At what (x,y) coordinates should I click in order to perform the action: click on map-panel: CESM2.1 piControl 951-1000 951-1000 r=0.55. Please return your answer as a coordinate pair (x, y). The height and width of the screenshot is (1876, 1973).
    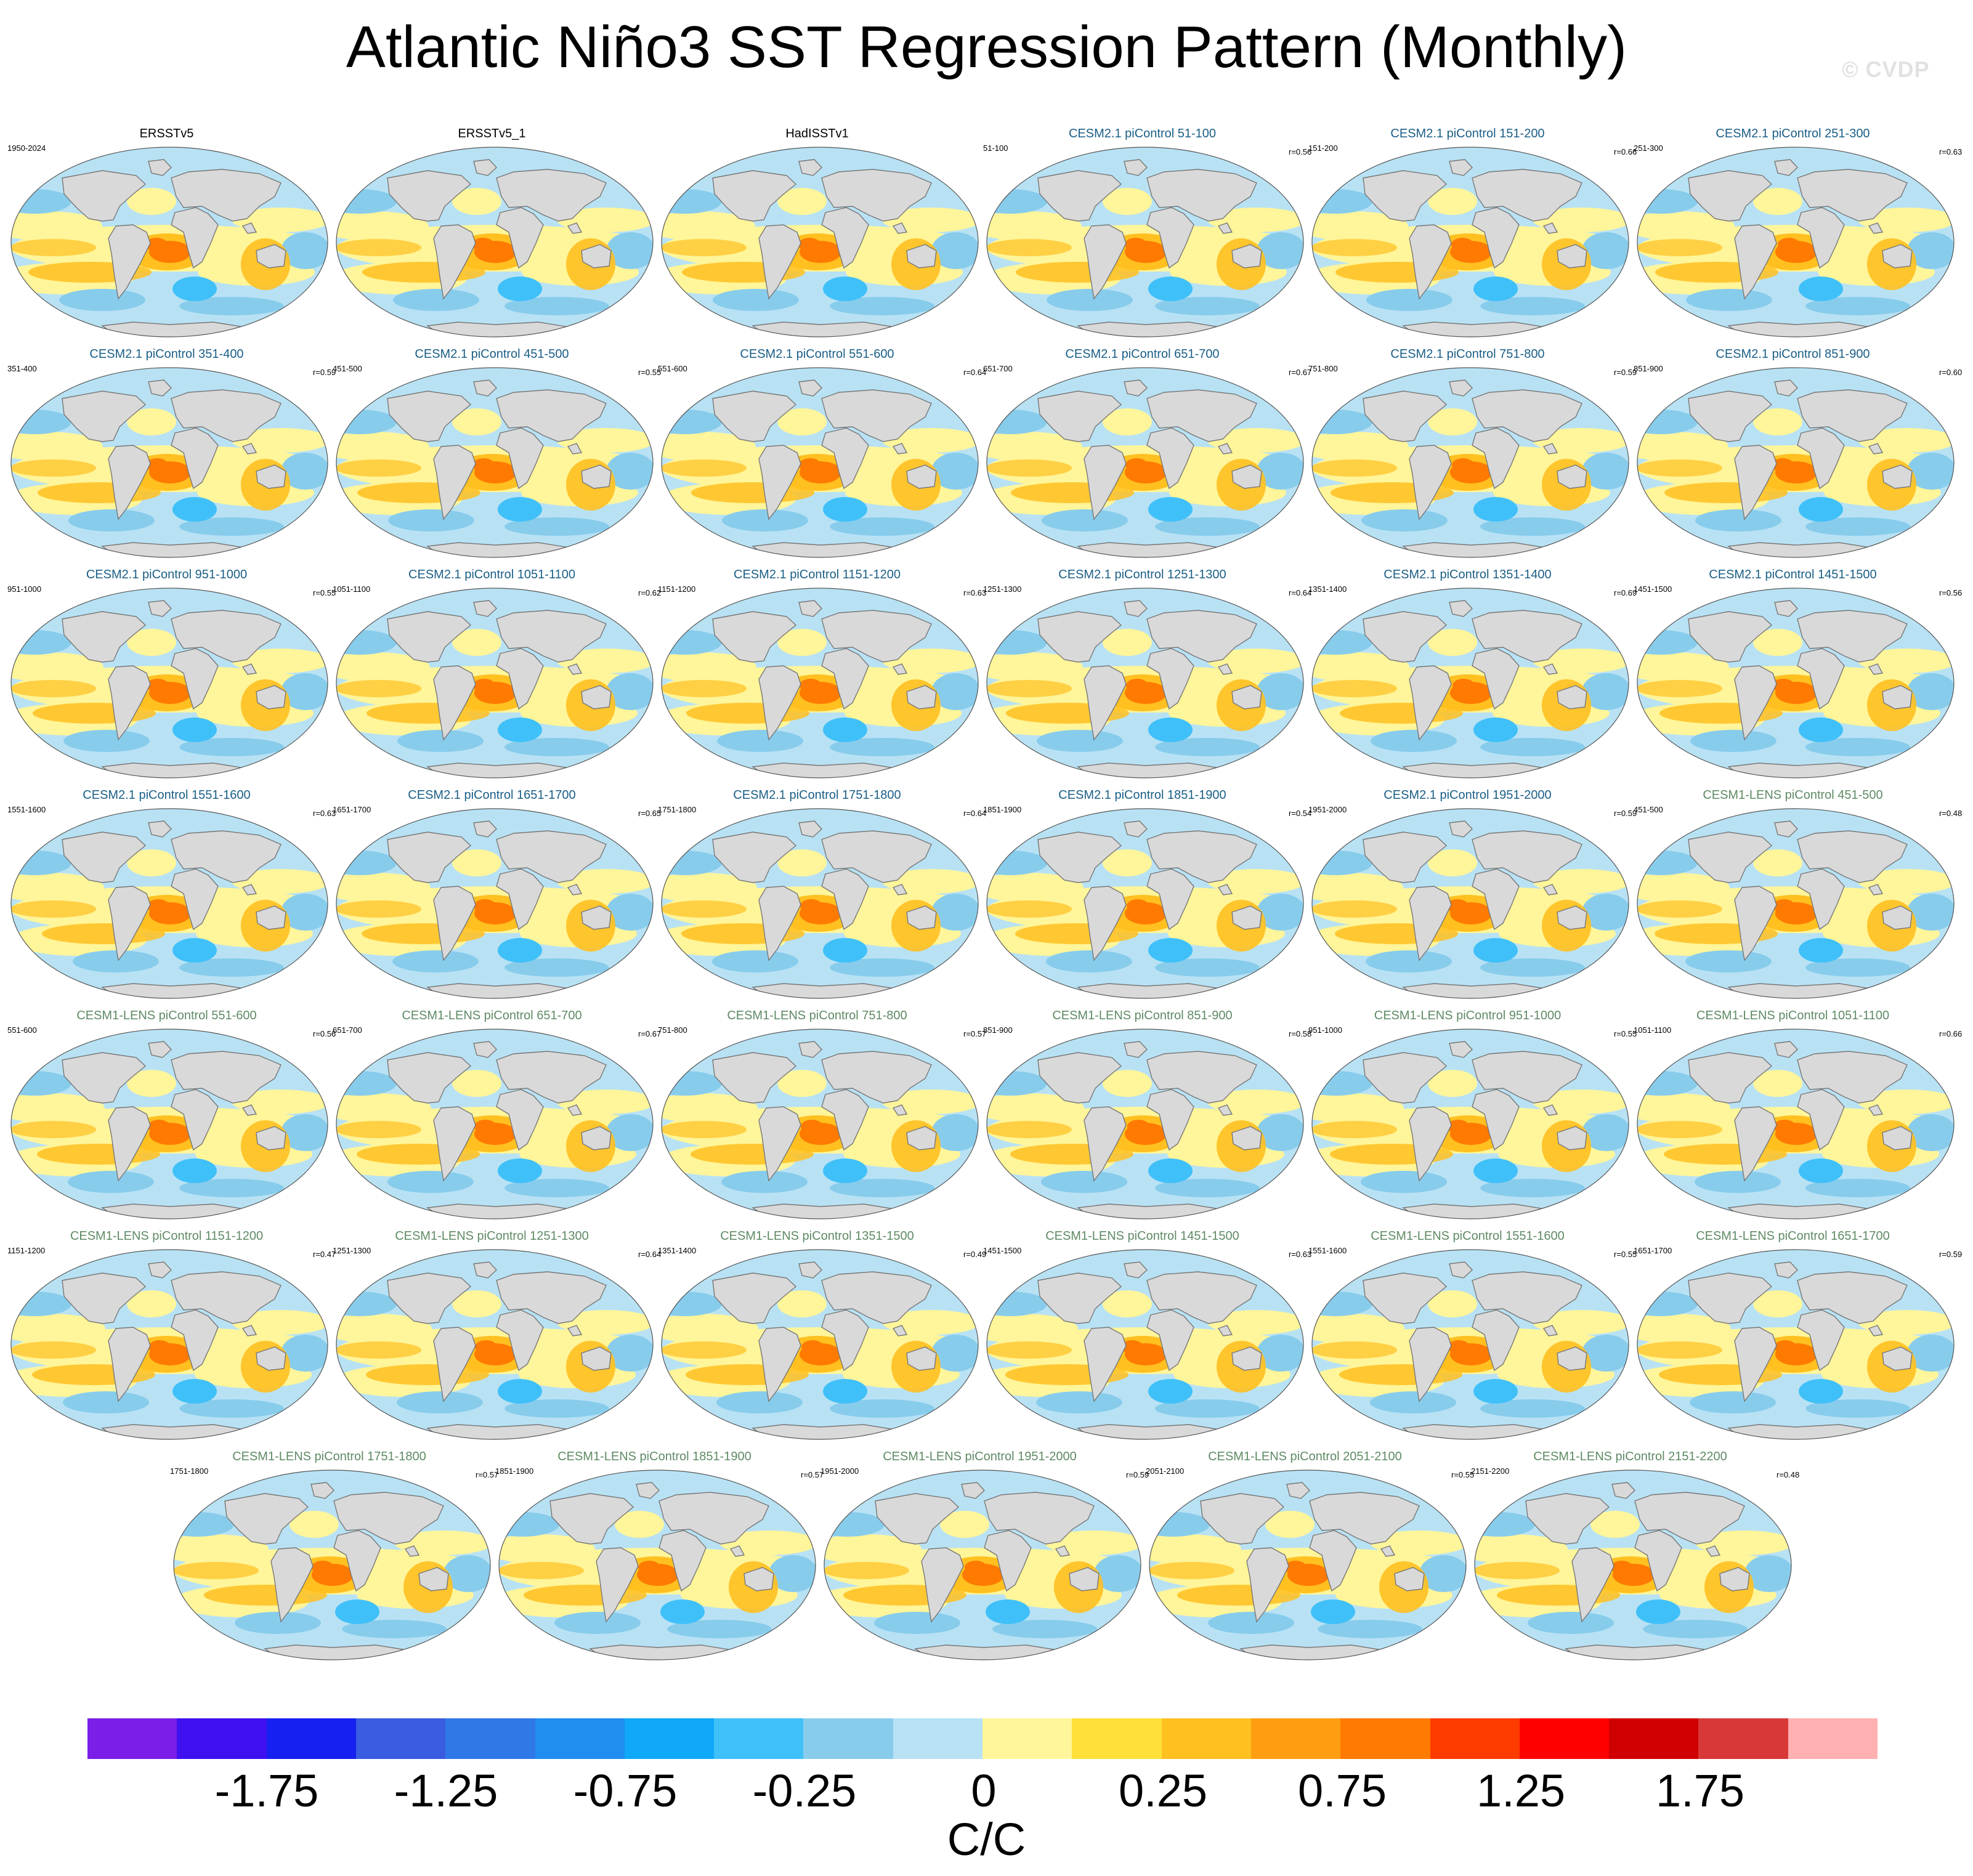
    Looking at the image, I should click on (170, 675).